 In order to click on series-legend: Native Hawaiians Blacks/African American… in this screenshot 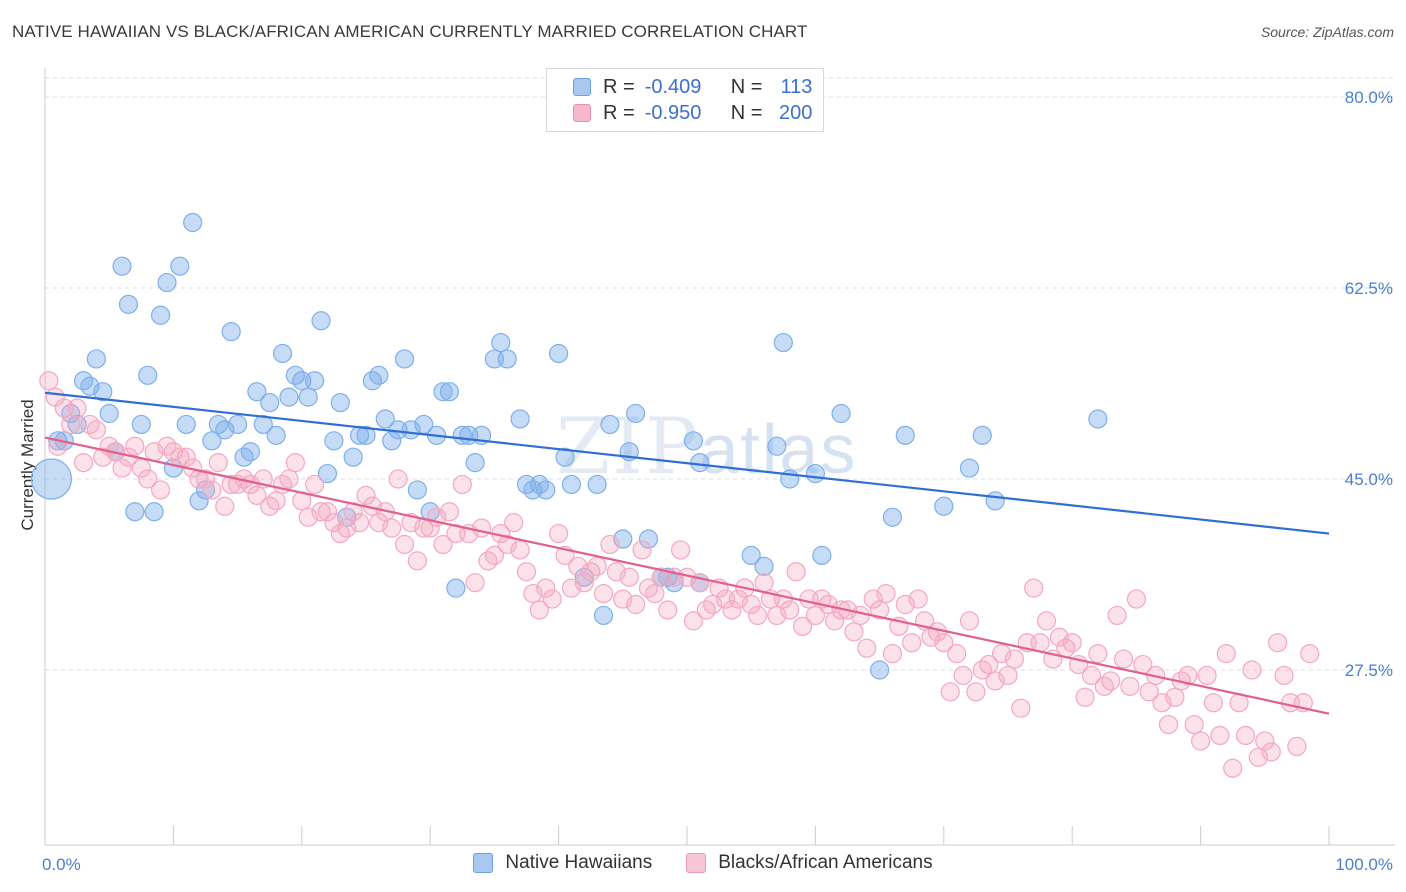, I will do `click(703, 863)`.